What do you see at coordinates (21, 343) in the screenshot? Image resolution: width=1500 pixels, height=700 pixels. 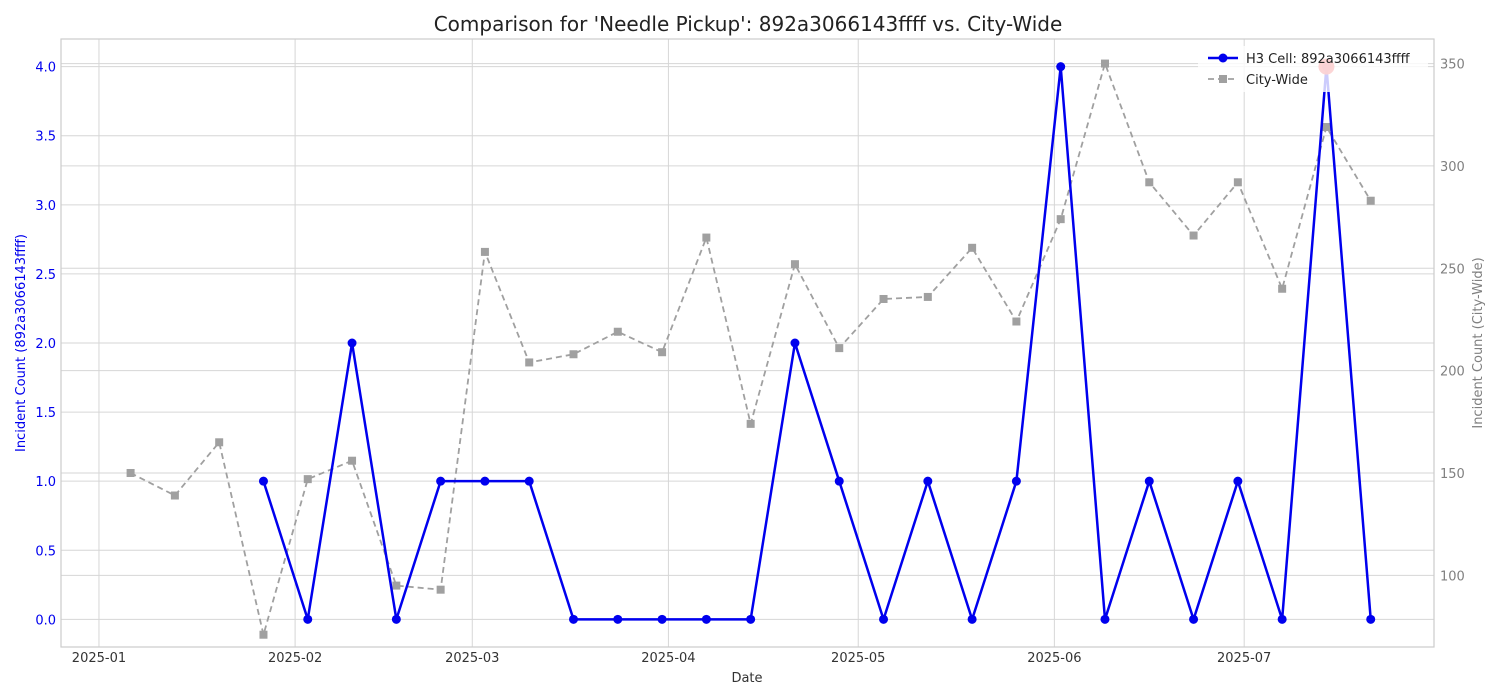 I see `left-y-axis-label: Incident Count (892a3066143ffff)` at bounding box center [21, 343].